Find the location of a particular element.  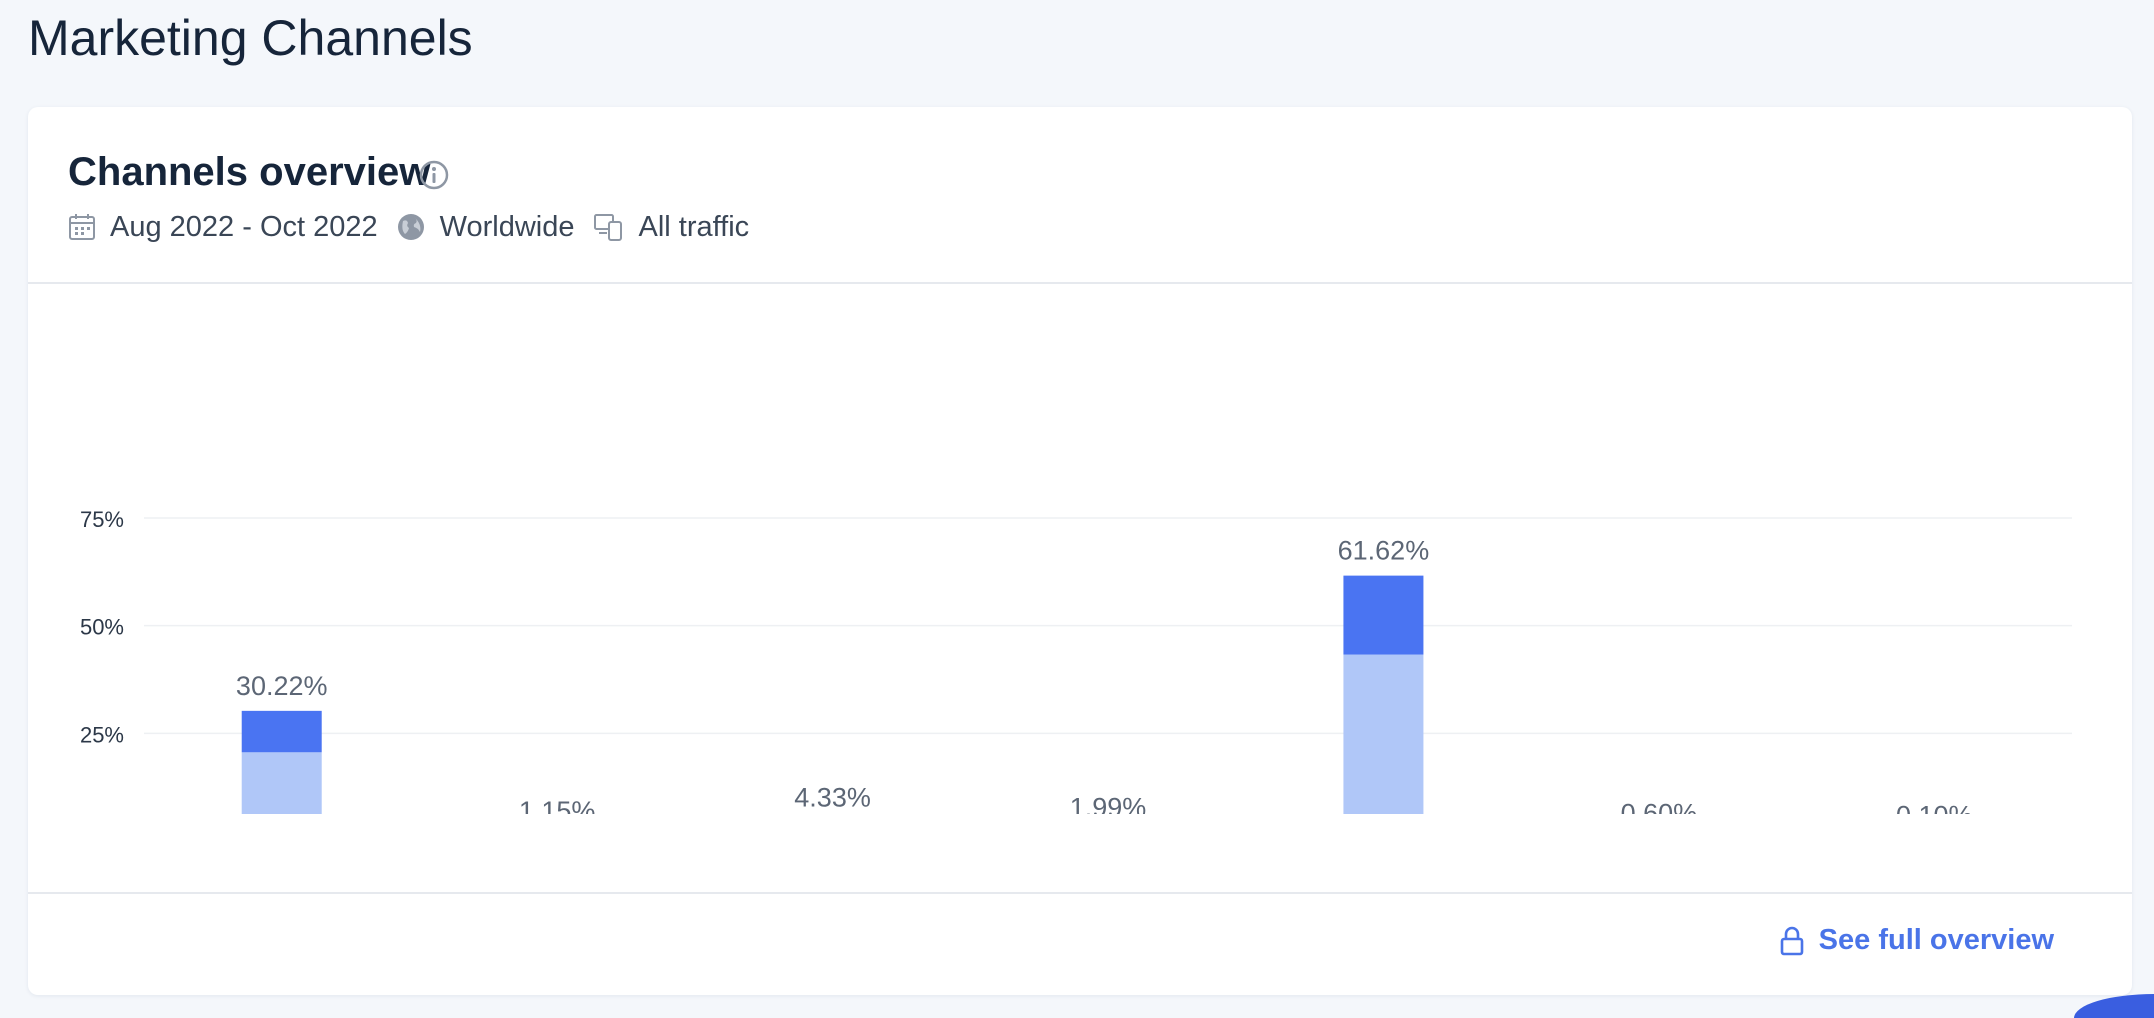

y-tick-label: 50% is located at coordinates (102, 627).